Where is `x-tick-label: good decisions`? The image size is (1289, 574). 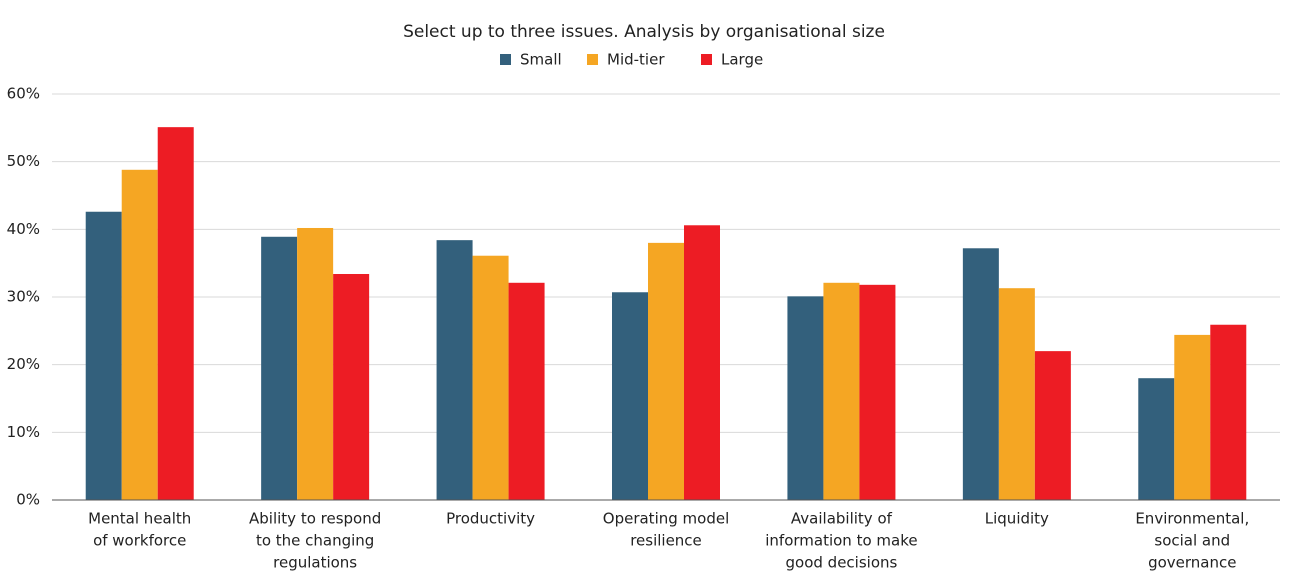 x-tick-label: good decisions is located at coordinates (842, 563).